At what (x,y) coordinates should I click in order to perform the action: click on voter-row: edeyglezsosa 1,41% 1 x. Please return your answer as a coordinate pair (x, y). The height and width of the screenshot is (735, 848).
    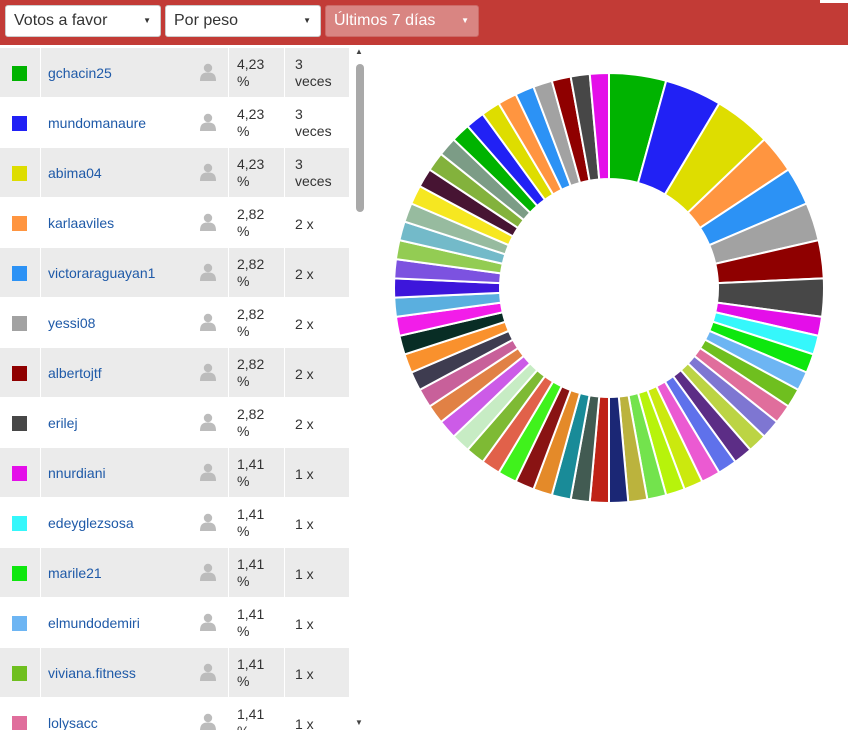
    Looking at the image, I should click on (174, 522).